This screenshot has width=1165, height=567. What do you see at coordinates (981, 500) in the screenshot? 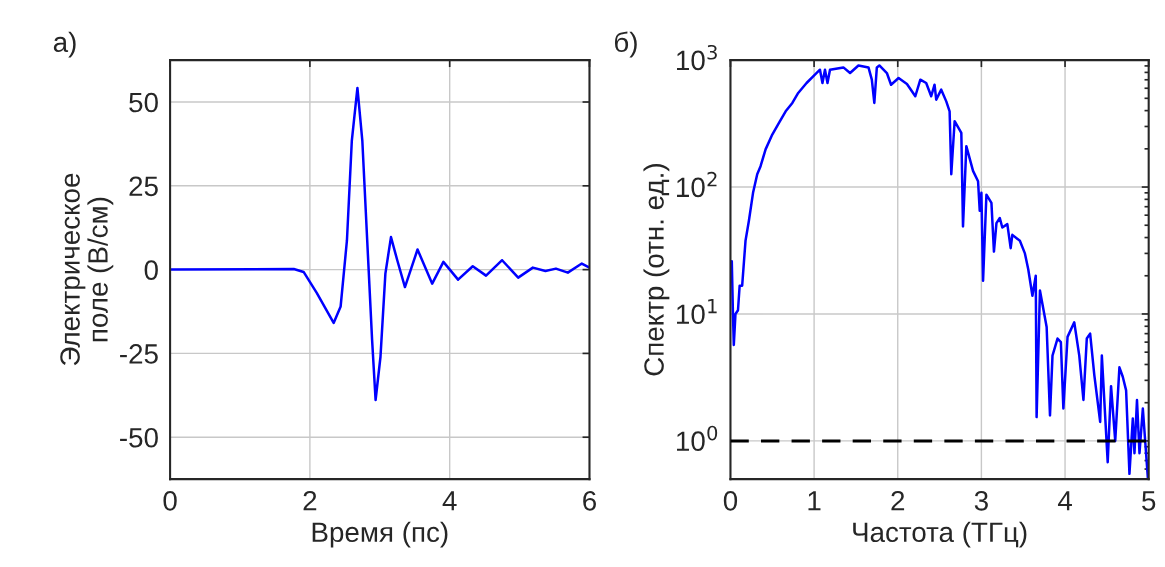
I see `x-tick-label: 3` at bounding box center [981, 500].